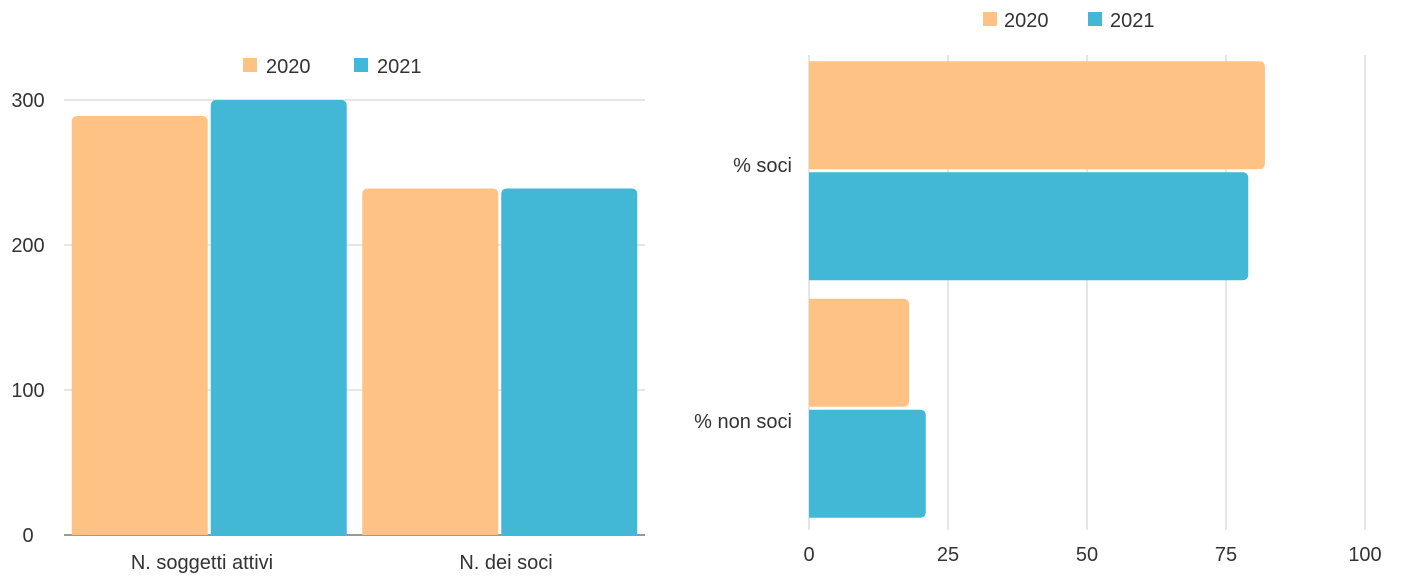 This screenshot has width=1402, height=576. What do you see at coordinates (1364, 555) in the screenshot?
I see `x-tick-label: 100` at bounding box center [1364, 555].